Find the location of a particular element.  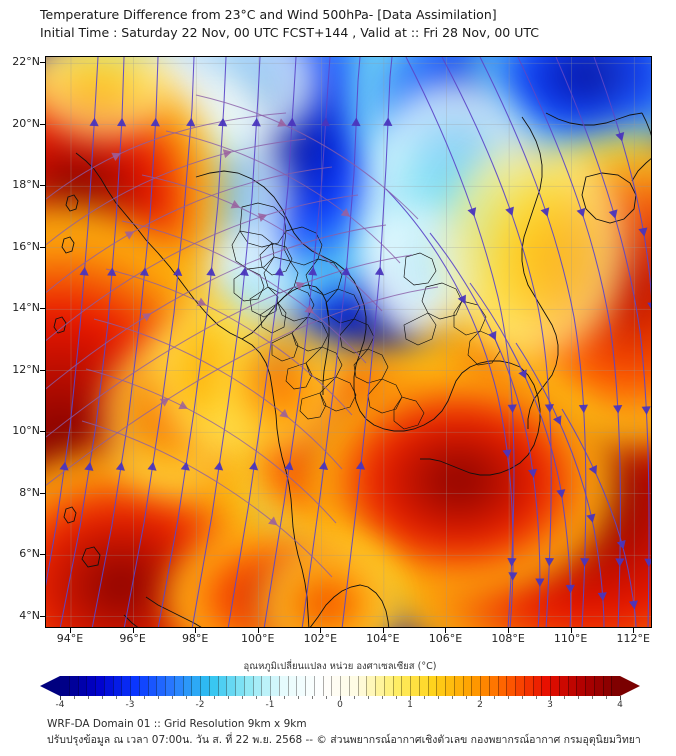

colorbar-tick-1: 1 is located at coordinates (410, 705).